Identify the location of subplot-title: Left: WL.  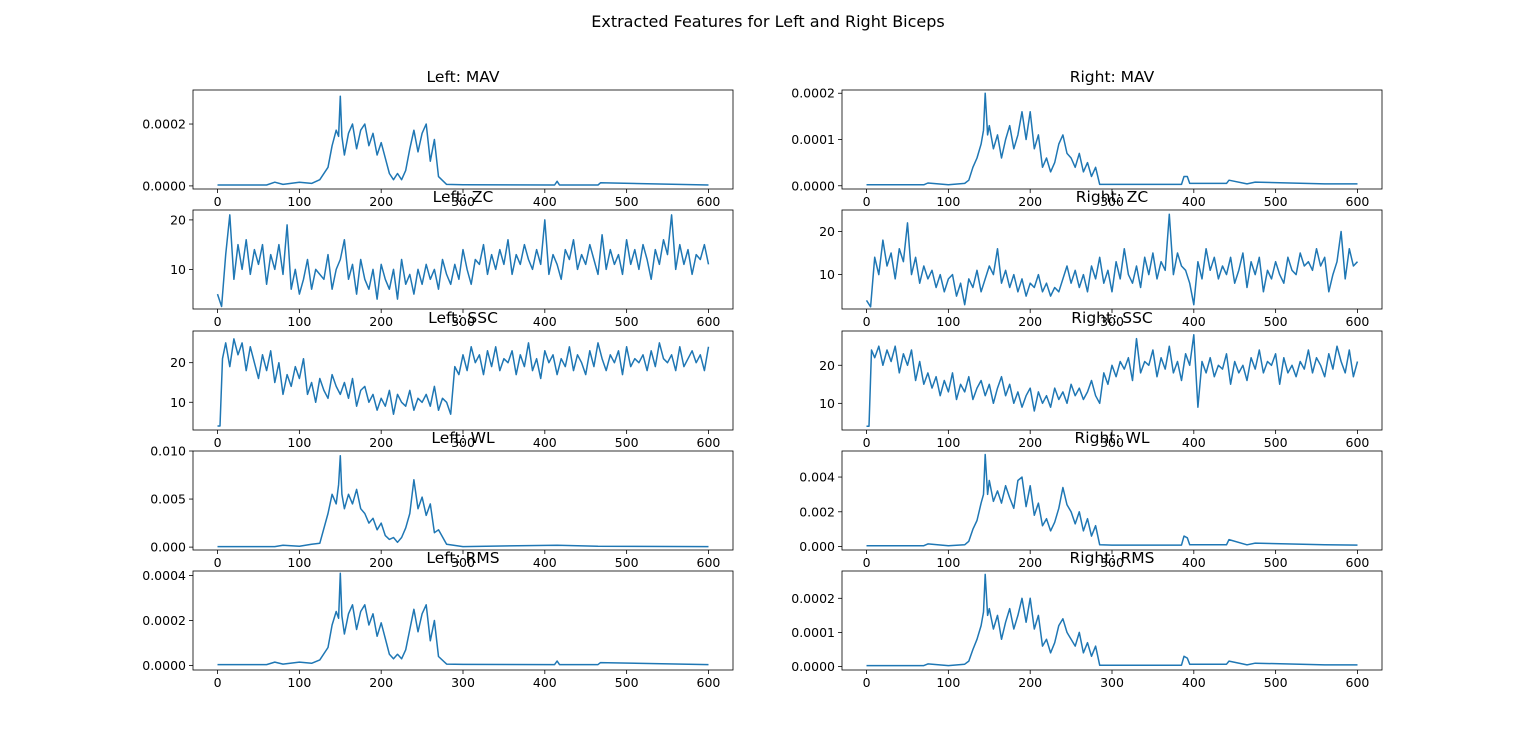
(463, 438).